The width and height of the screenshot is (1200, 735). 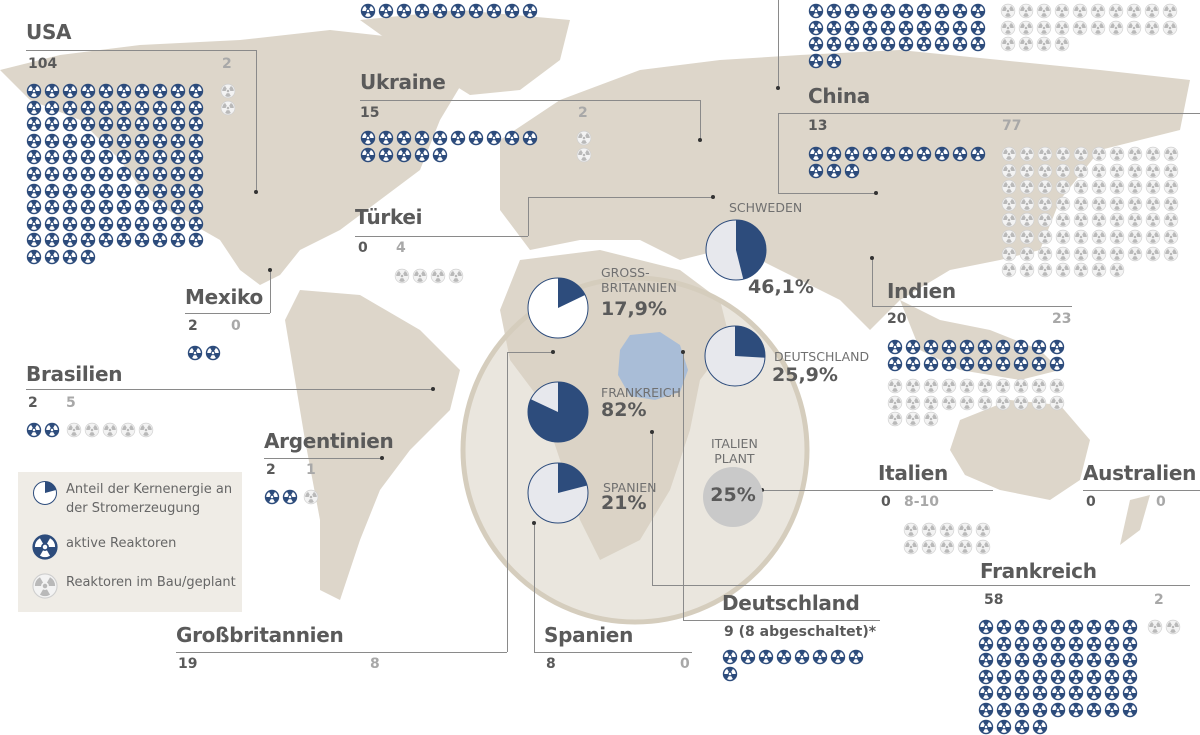 I want to click on pie-chart-grossbritannien, so click(x=558, y=308).